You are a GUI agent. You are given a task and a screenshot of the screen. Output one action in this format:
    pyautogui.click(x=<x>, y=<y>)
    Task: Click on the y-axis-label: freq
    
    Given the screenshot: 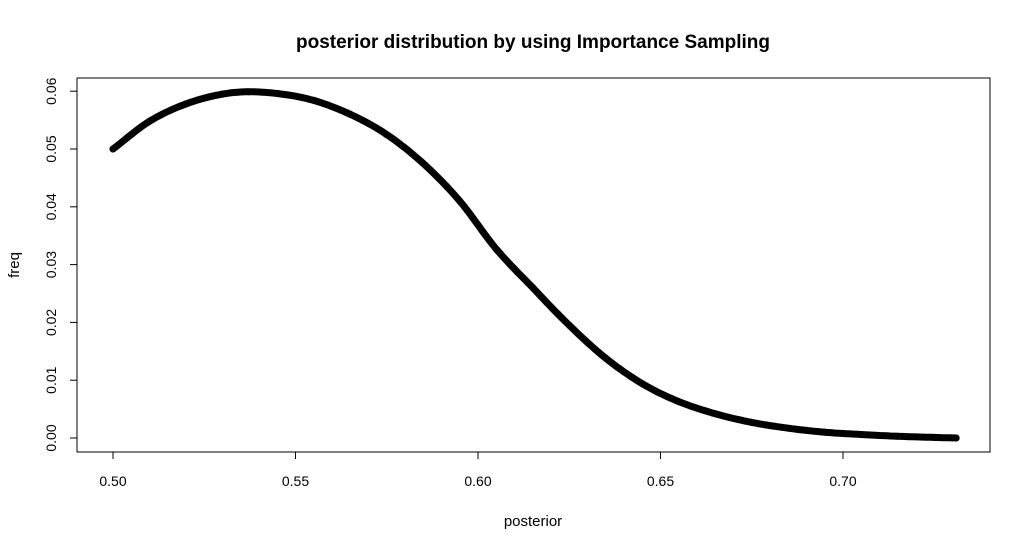 What is the action you would take?
    pyautogui.click(x=14, y=265)
    